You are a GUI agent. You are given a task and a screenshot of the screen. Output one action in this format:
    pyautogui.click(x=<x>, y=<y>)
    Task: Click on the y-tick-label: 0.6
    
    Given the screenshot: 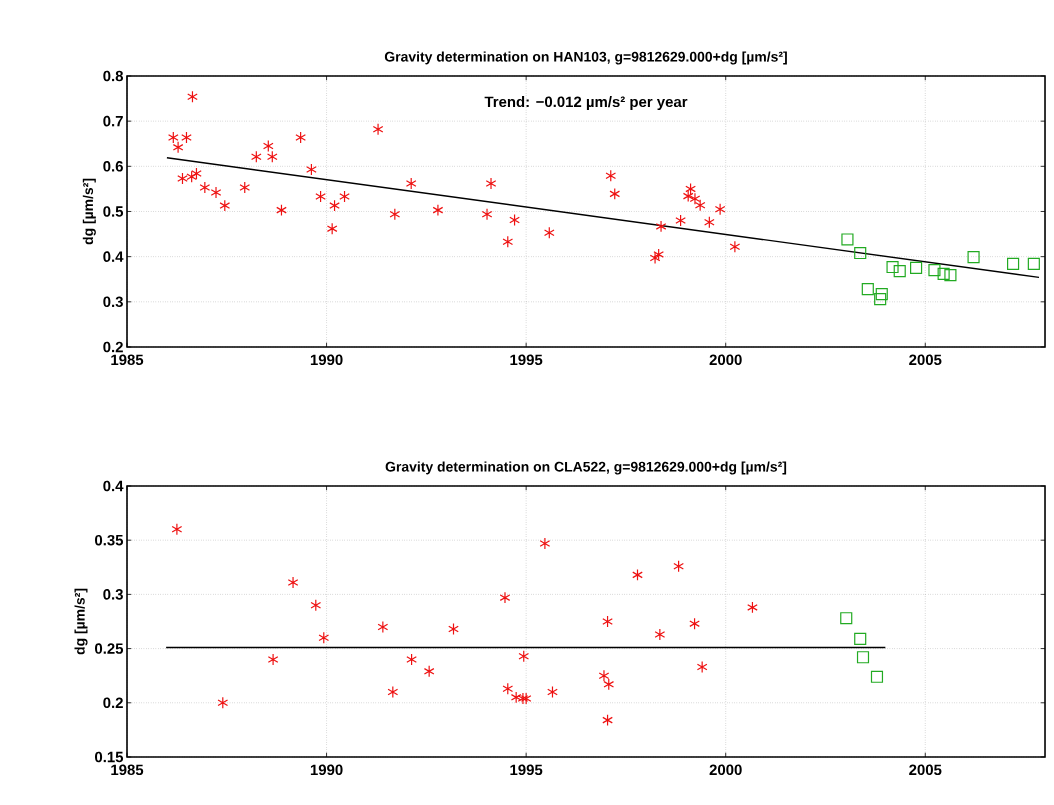 What is the action you would take?
    pyautogui.click(x=113, y=166)
    